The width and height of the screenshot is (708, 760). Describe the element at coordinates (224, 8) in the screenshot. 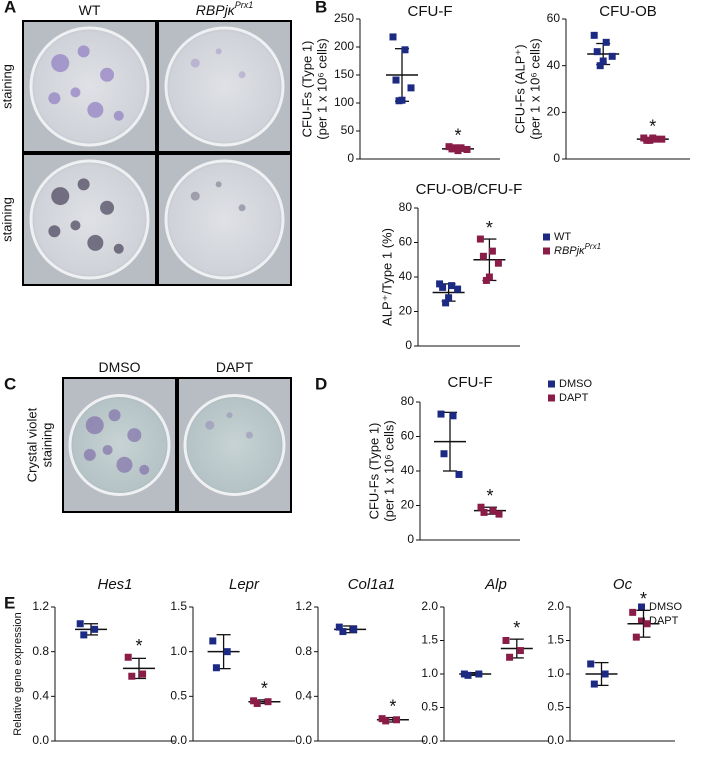

I see `column-label: RBPjκPrx1` at that location.